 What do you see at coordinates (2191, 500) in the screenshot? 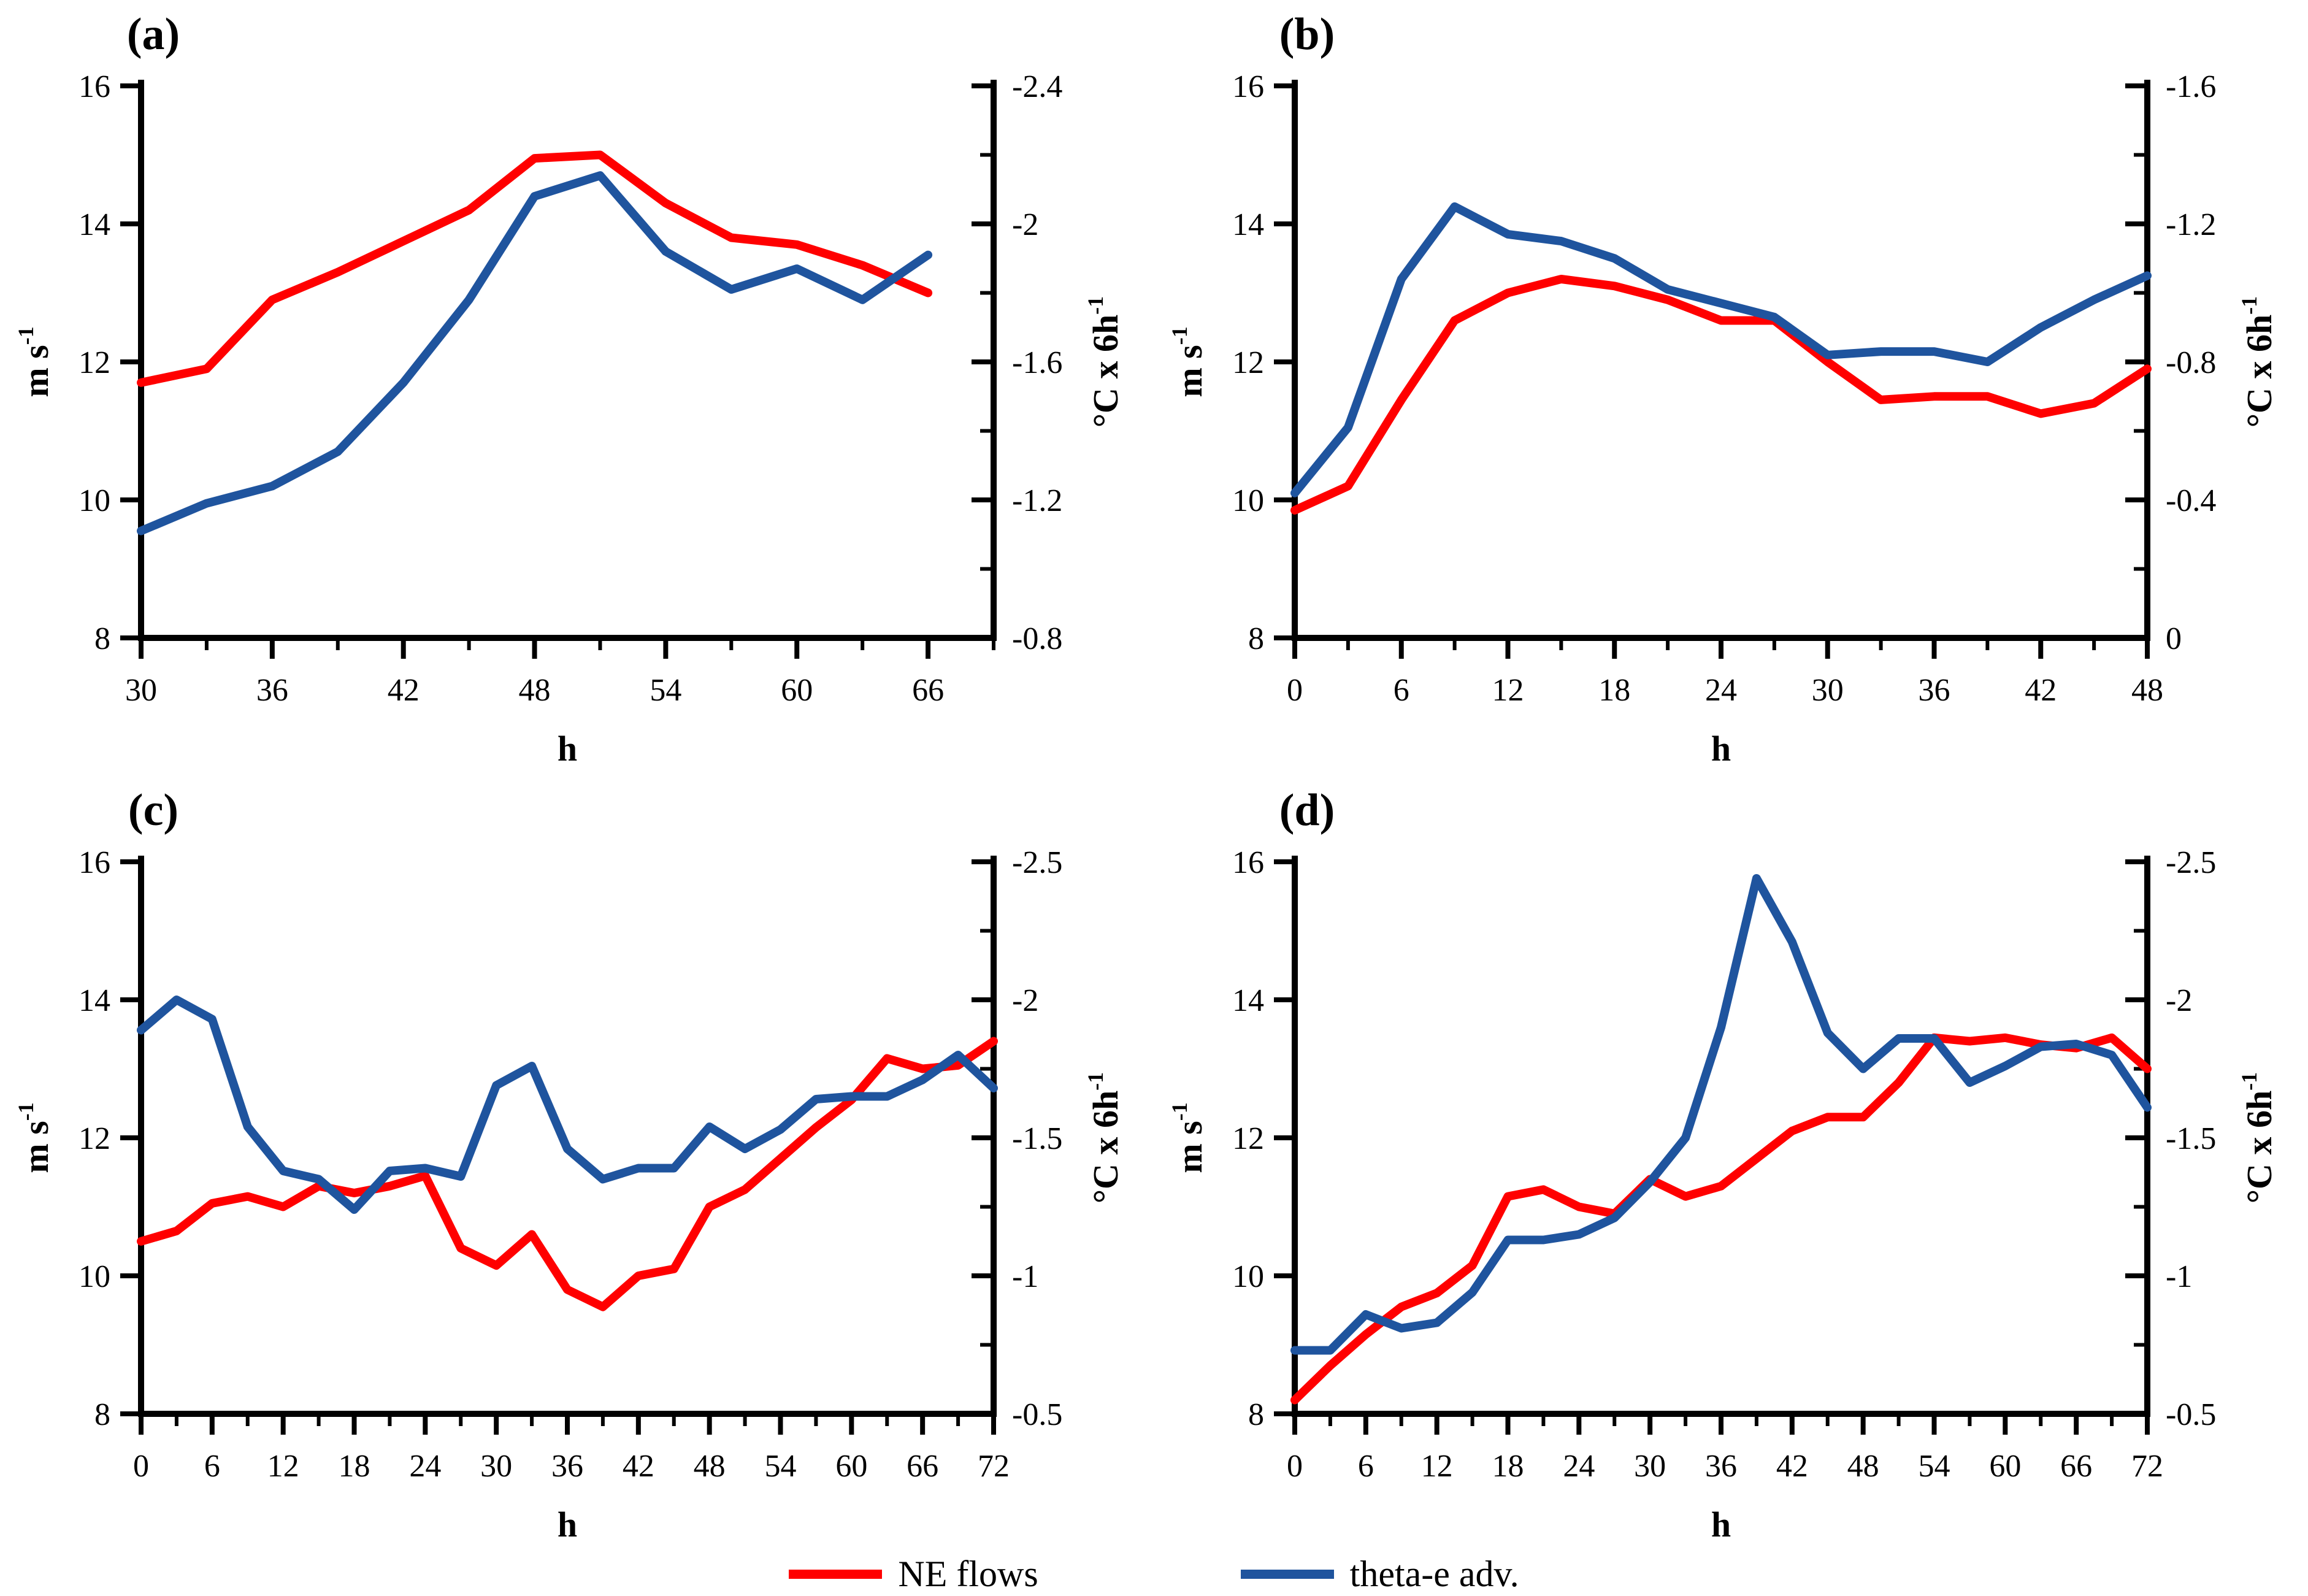
I see `right-axis-tick-label: -0.4` at bounding box center [2191, 500].